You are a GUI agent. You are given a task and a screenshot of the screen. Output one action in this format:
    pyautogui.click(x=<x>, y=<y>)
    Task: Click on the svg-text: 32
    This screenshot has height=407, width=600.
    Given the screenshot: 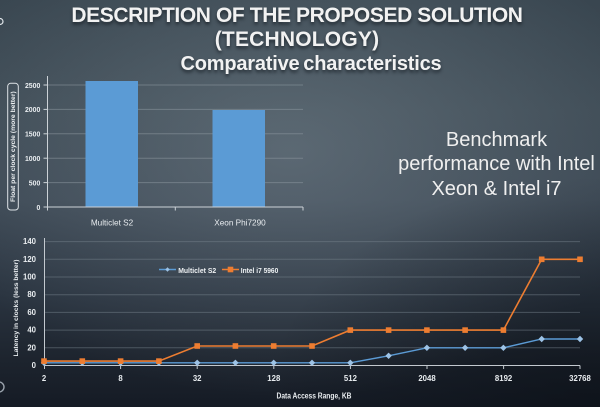 What is the action you would take?
    pyautogui.click(x=197, y=378)
    